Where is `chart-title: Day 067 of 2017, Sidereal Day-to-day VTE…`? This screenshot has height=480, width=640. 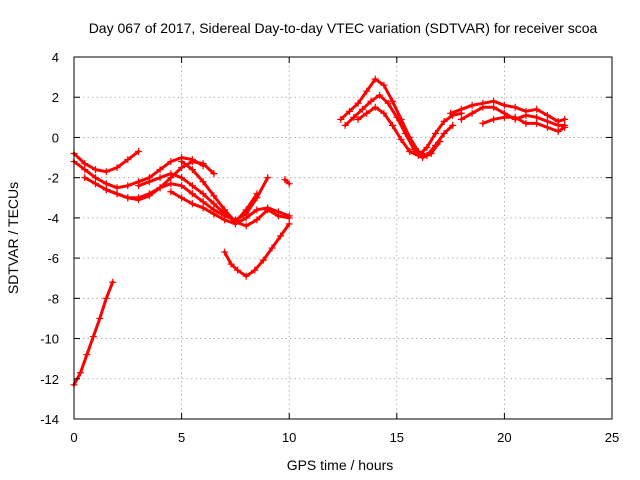
chart-title: Day 067 of 2017, Sidereal Day-to-day VTE… is located at coordinates (343, 28).